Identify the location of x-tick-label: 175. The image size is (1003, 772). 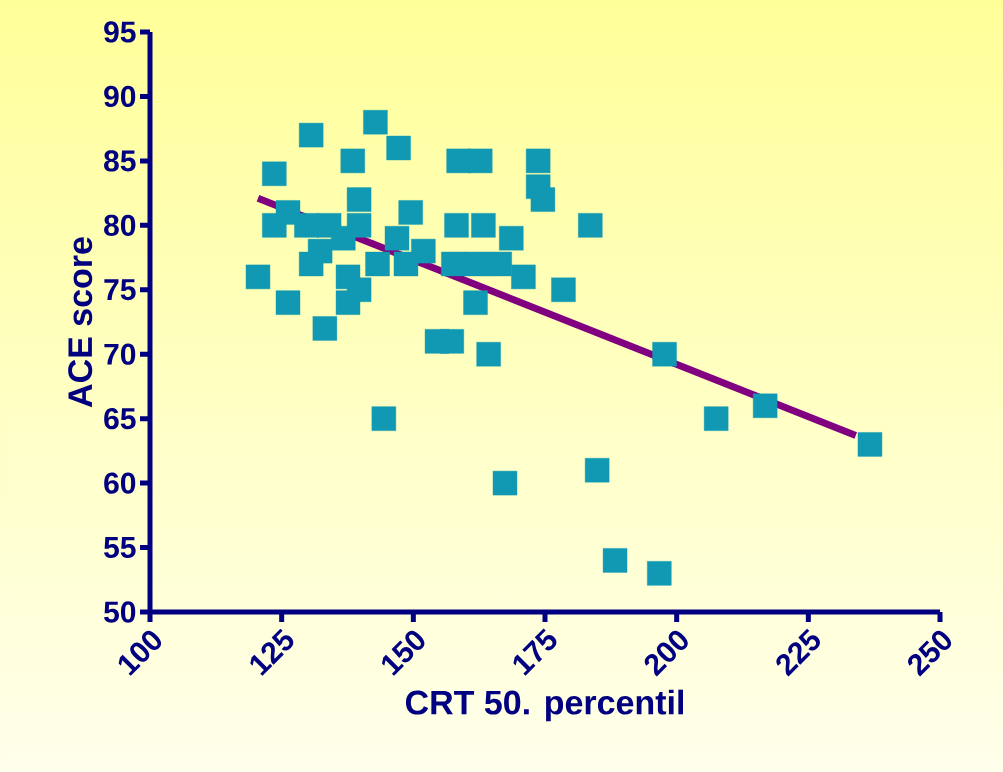
(535, 652).